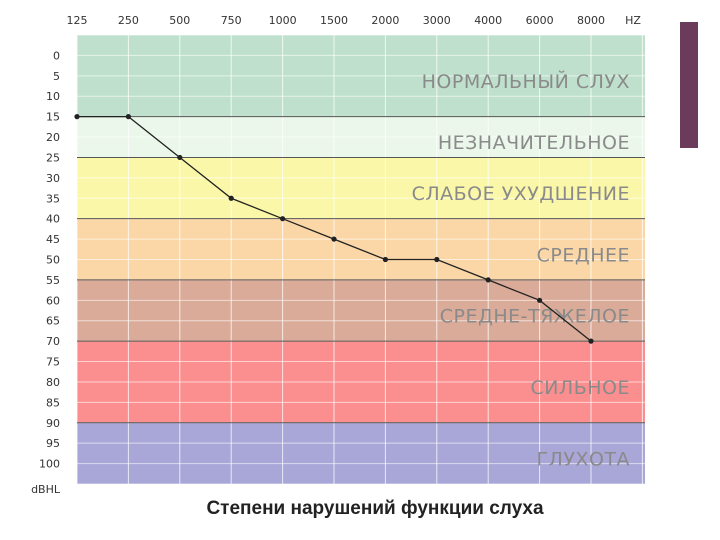 This screenshot has width=720, height=540. Describe the element at coordinates (179, 20) in the screenshot. I see `x-tick-label: 500` at that location.